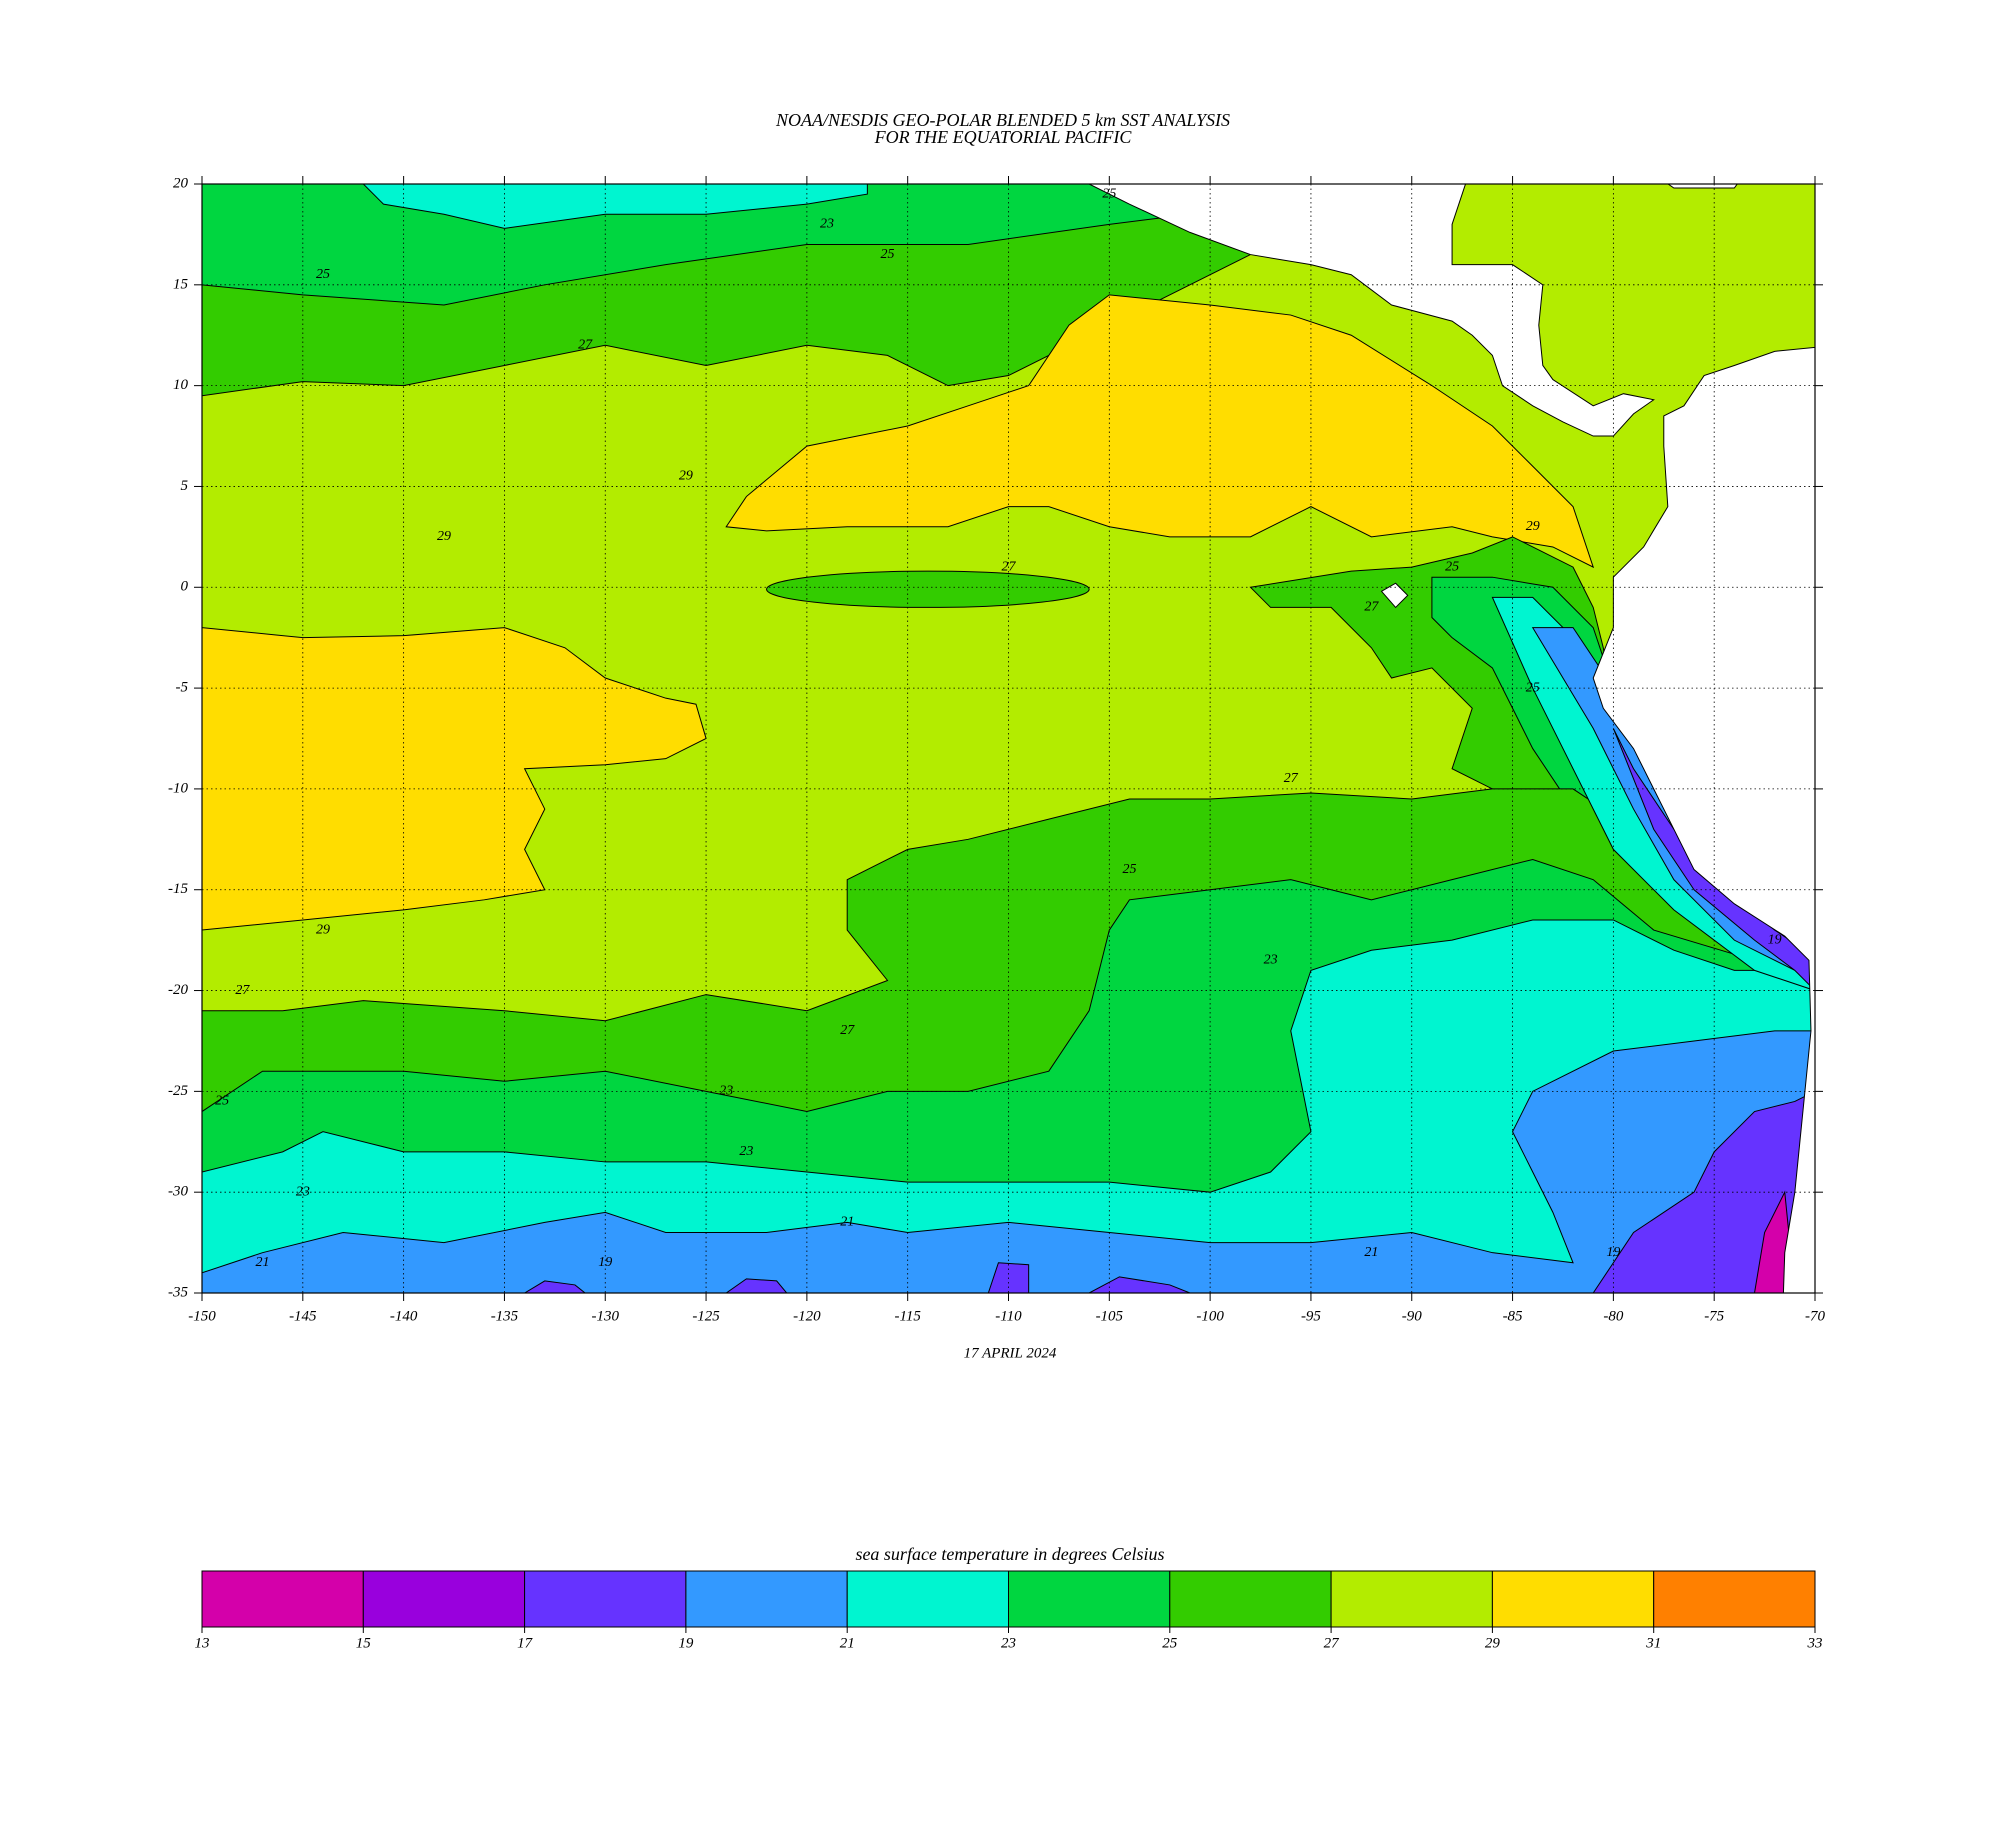 This screenshot has height=1840, width=2001. What do you see at coordinates (185, 486) in the screenshot?
I see `y-tick-label: 5` at bounding box center [185, 486].